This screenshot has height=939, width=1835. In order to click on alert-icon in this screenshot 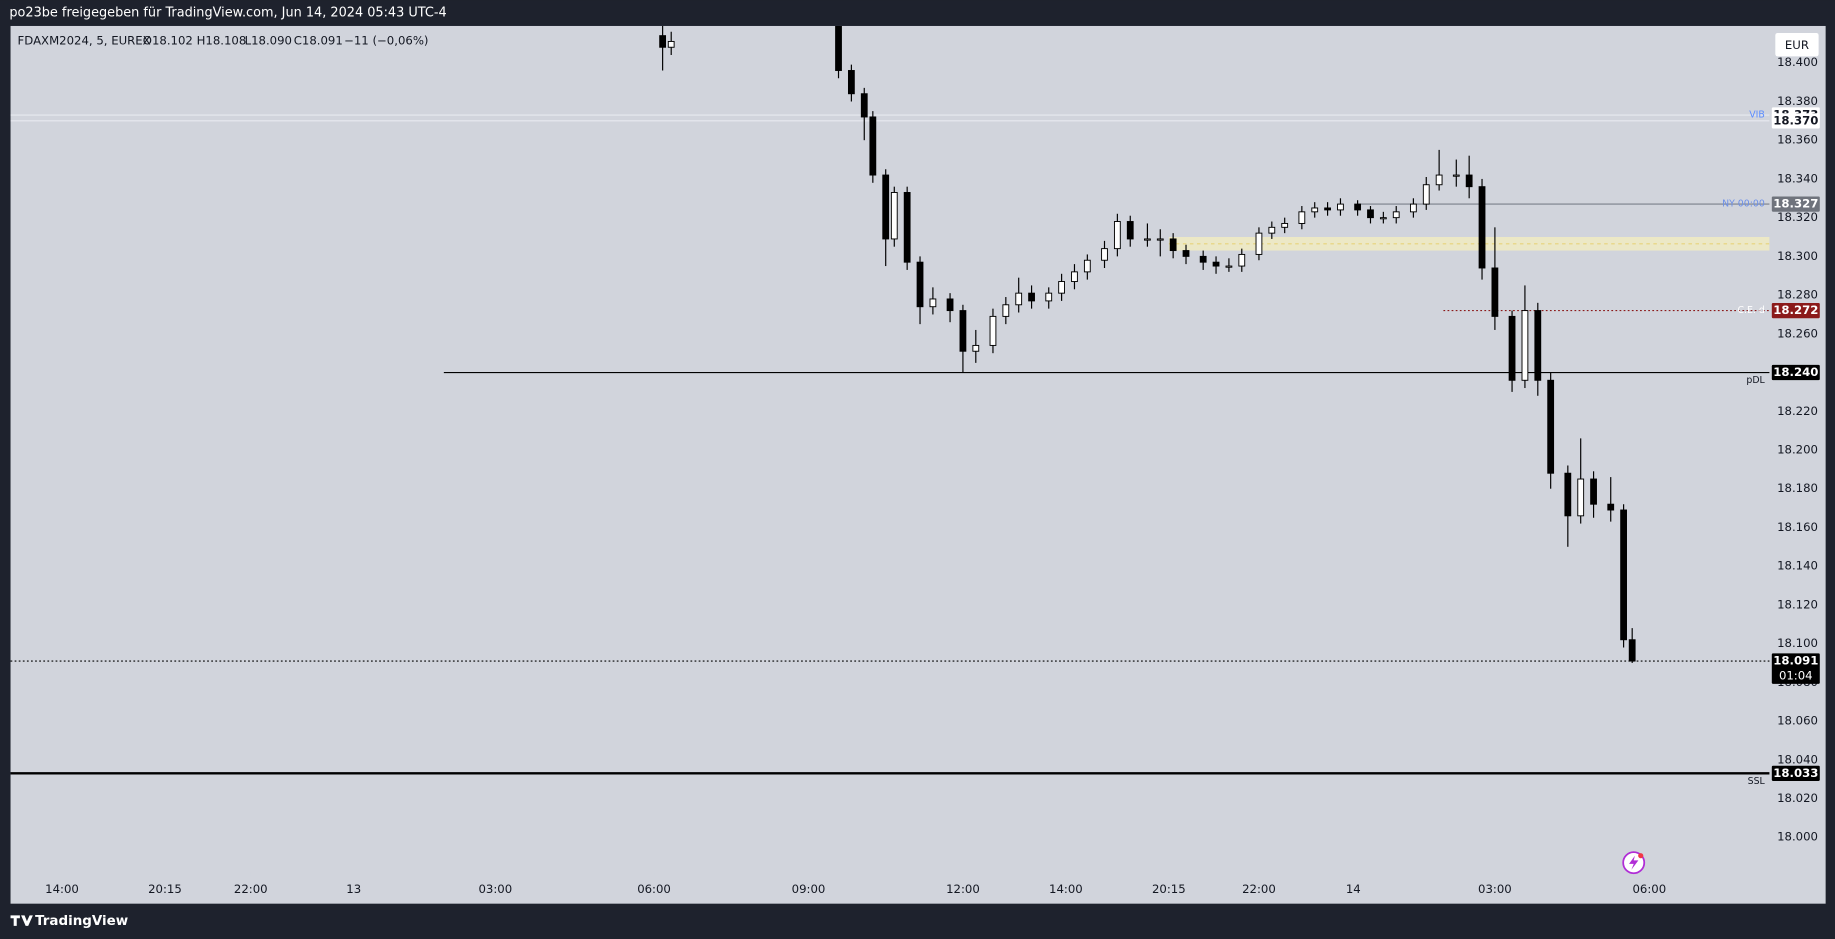, I will do `click(1634, 863)`.